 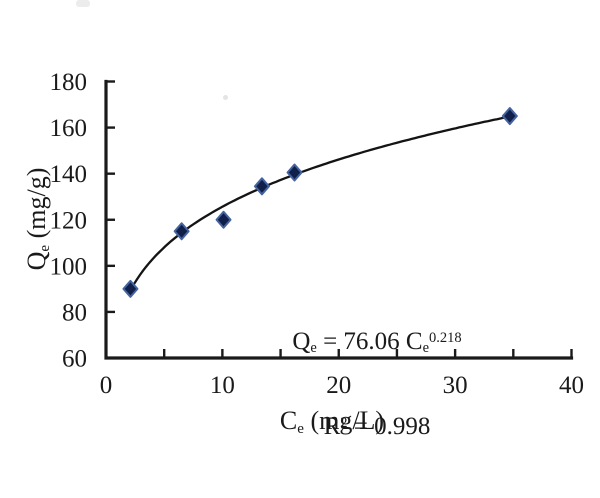 What do you see at coordinates (69, 82) in the screenshot?
I see `y-tick-label: 180` at bounding box center [69, 82].